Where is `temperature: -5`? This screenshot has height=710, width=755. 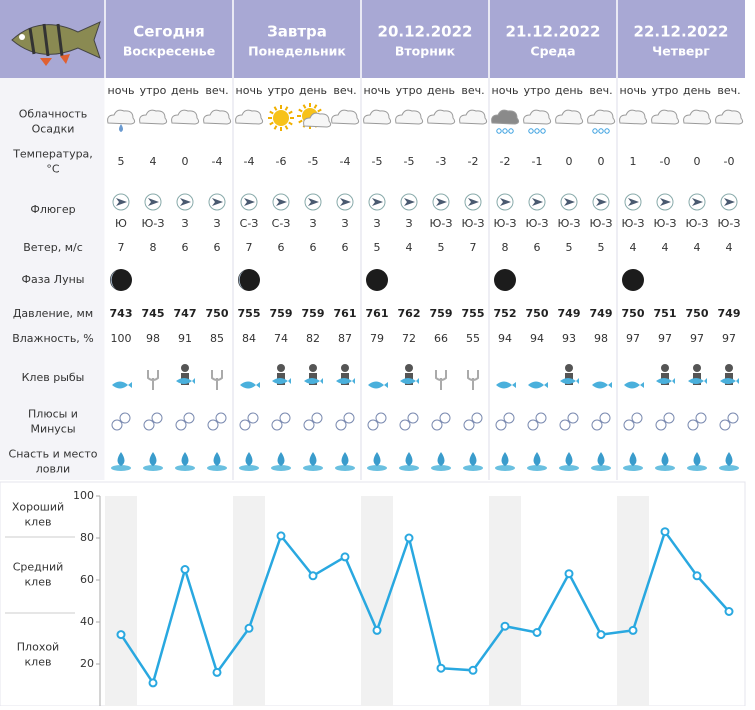
temperature: -5 is located at coordinates (313, 161).